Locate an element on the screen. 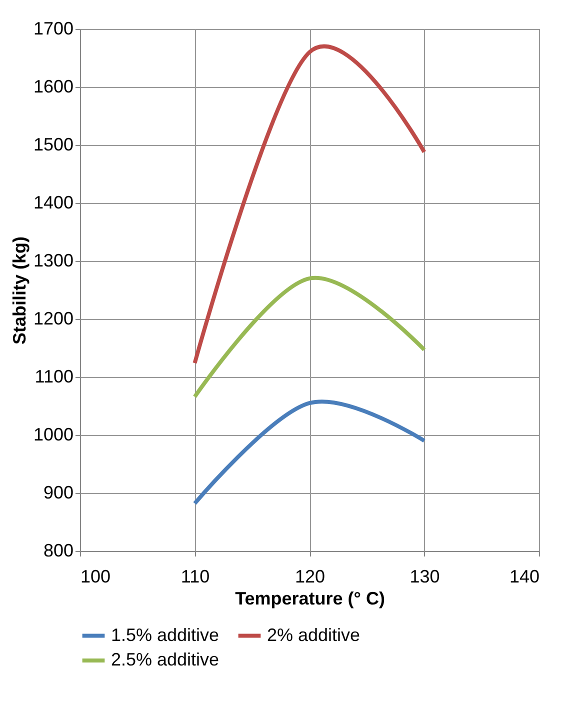 This screenshot has height=707, width=576. y-tick-label: 900 is located at coordinates (58, 492).